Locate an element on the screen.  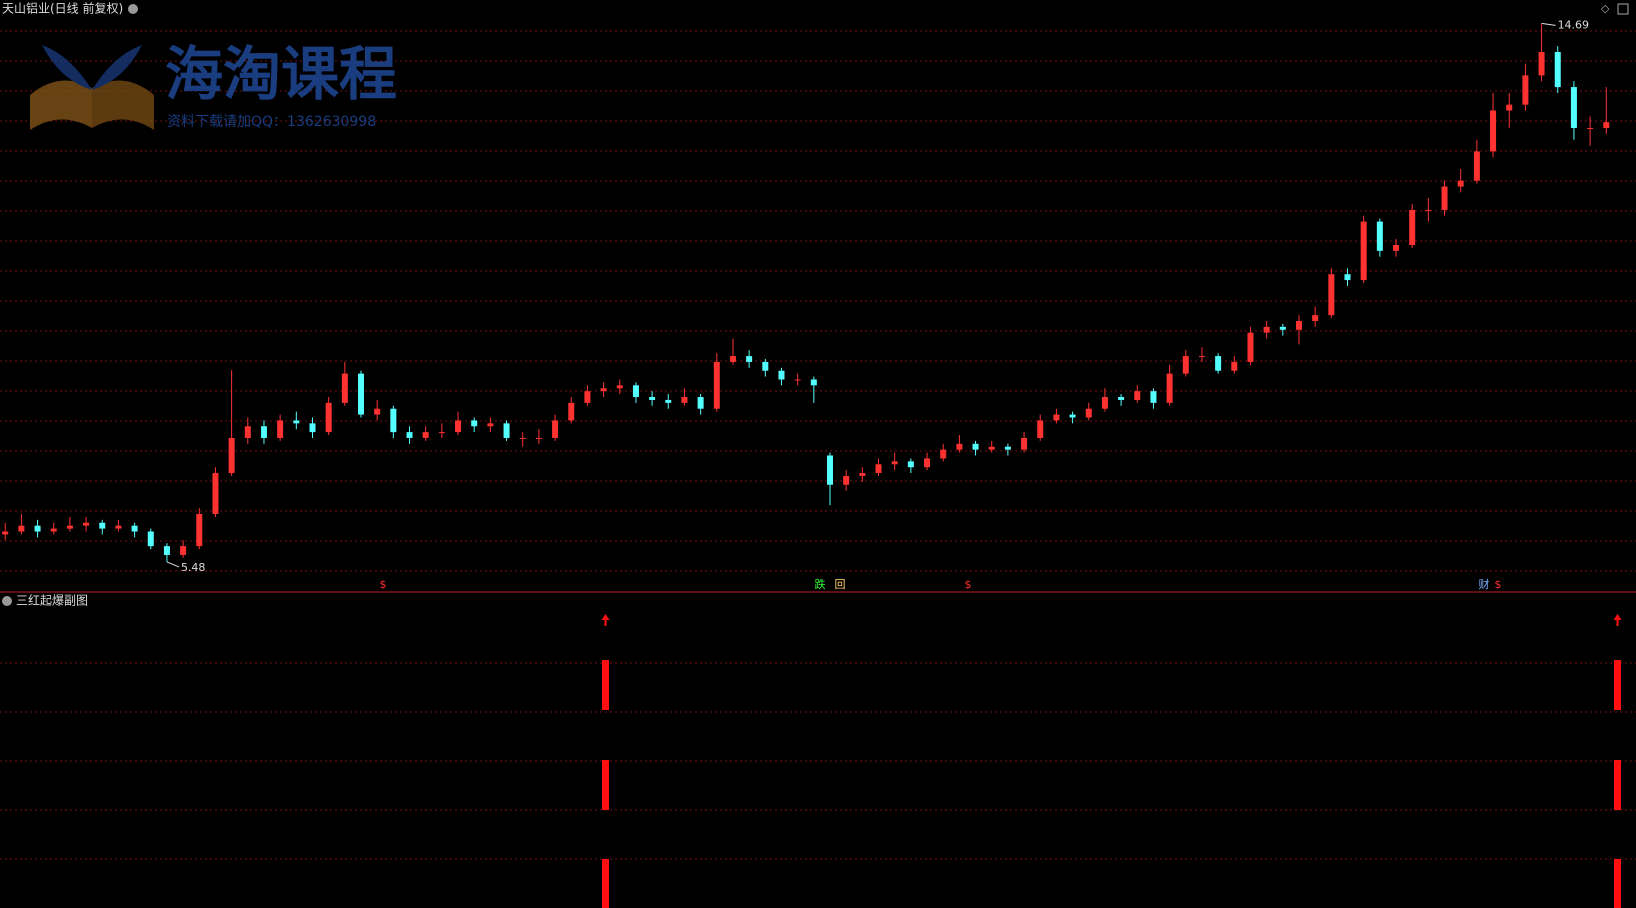
high-label: 14.69 is located at coordinates (1574, 24).